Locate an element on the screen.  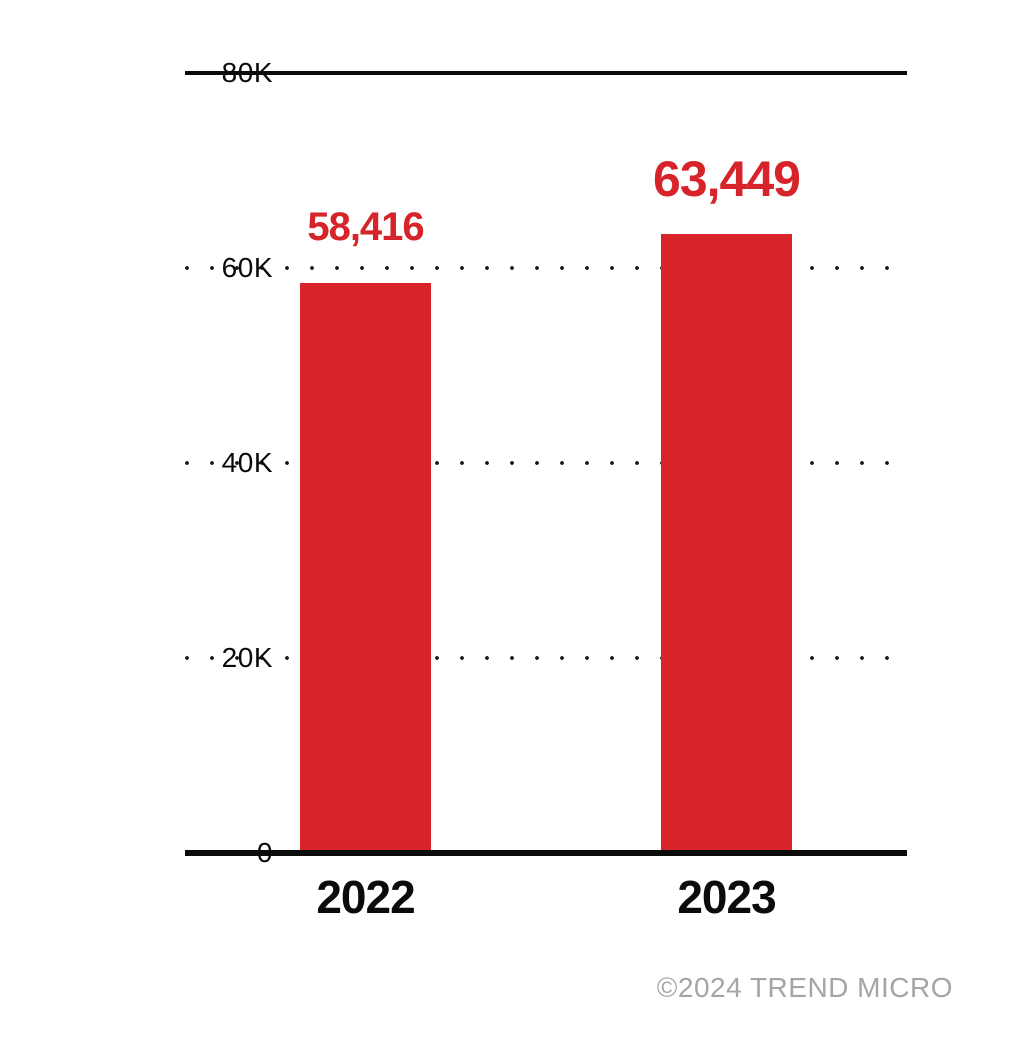
gridline-20k is located at coordinates (546, 658).